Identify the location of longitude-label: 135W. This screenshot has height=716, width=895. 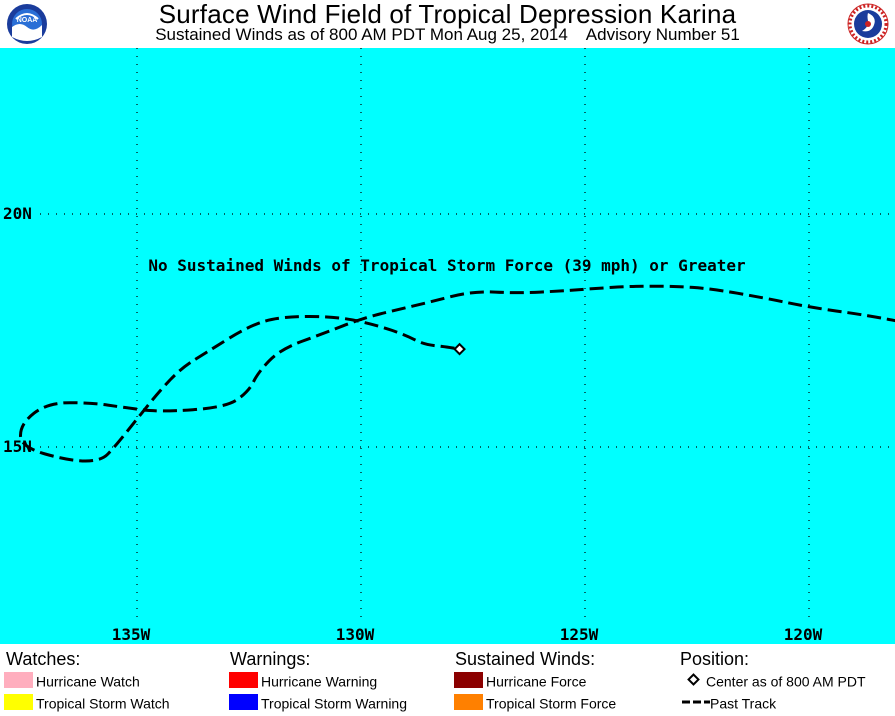
(131, 634).